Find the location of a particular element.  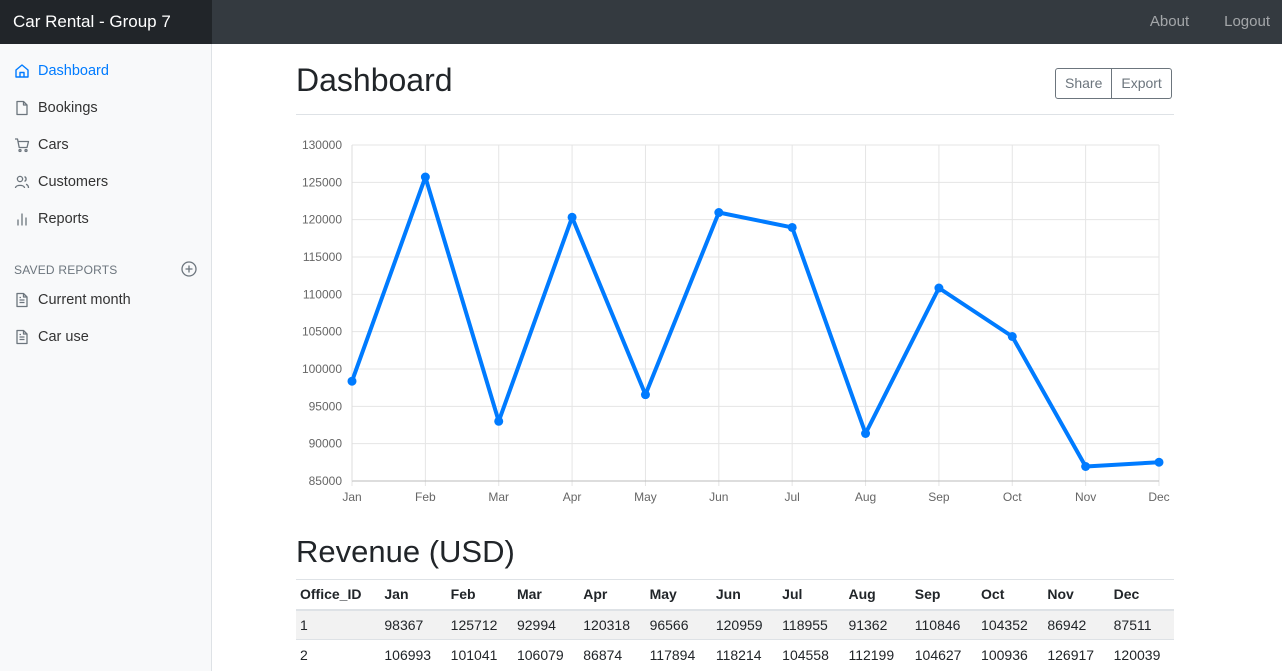

y-tick-label: 105000 is located at coordinates (322, 332).